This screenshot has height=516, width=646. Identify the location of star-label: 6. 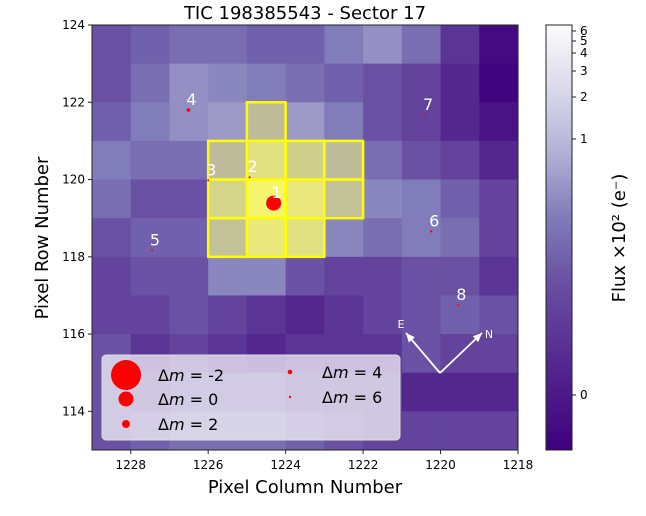
(434, 220).